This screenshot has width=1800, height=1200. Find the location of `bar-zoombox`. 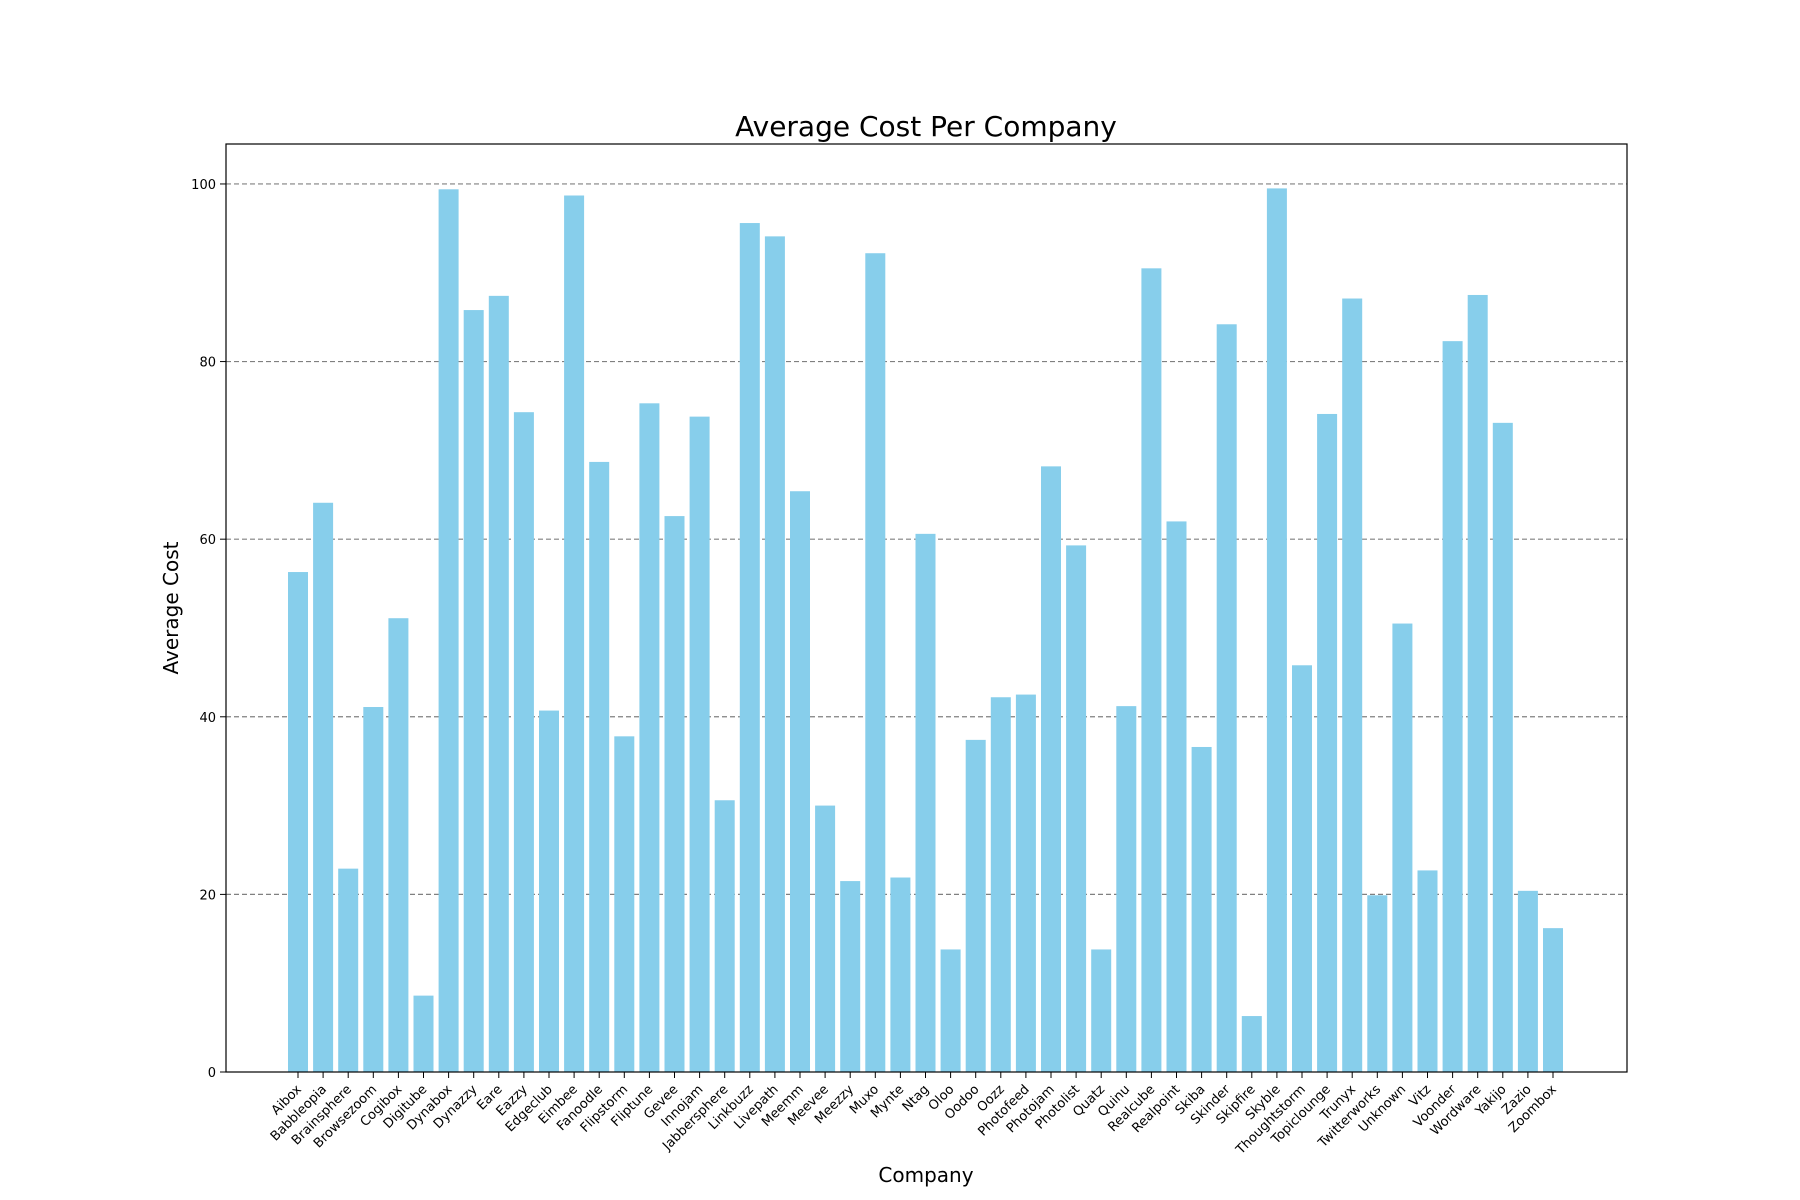

bar-zoombox is located at coordinates (1553, 1000).